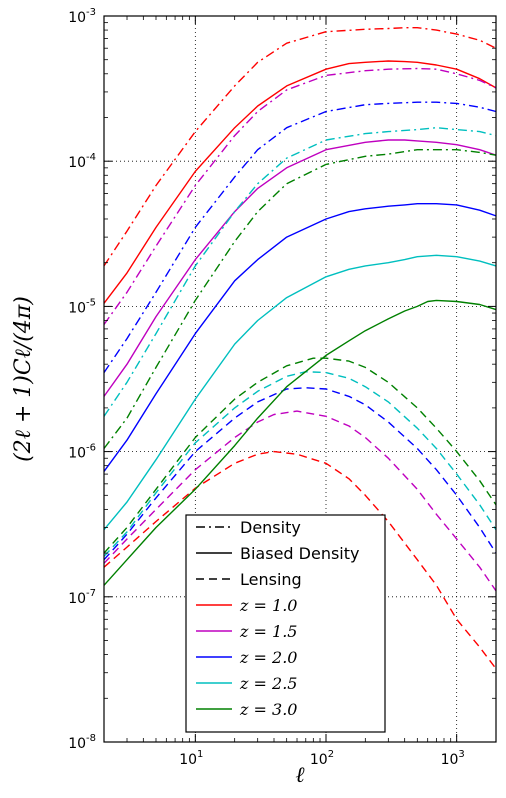 The width and height of the screenshot is (506, 798). Describe the element at coordinates (91, 448) in the screenshot. I see `y-tick-exponent: -6` at that location.